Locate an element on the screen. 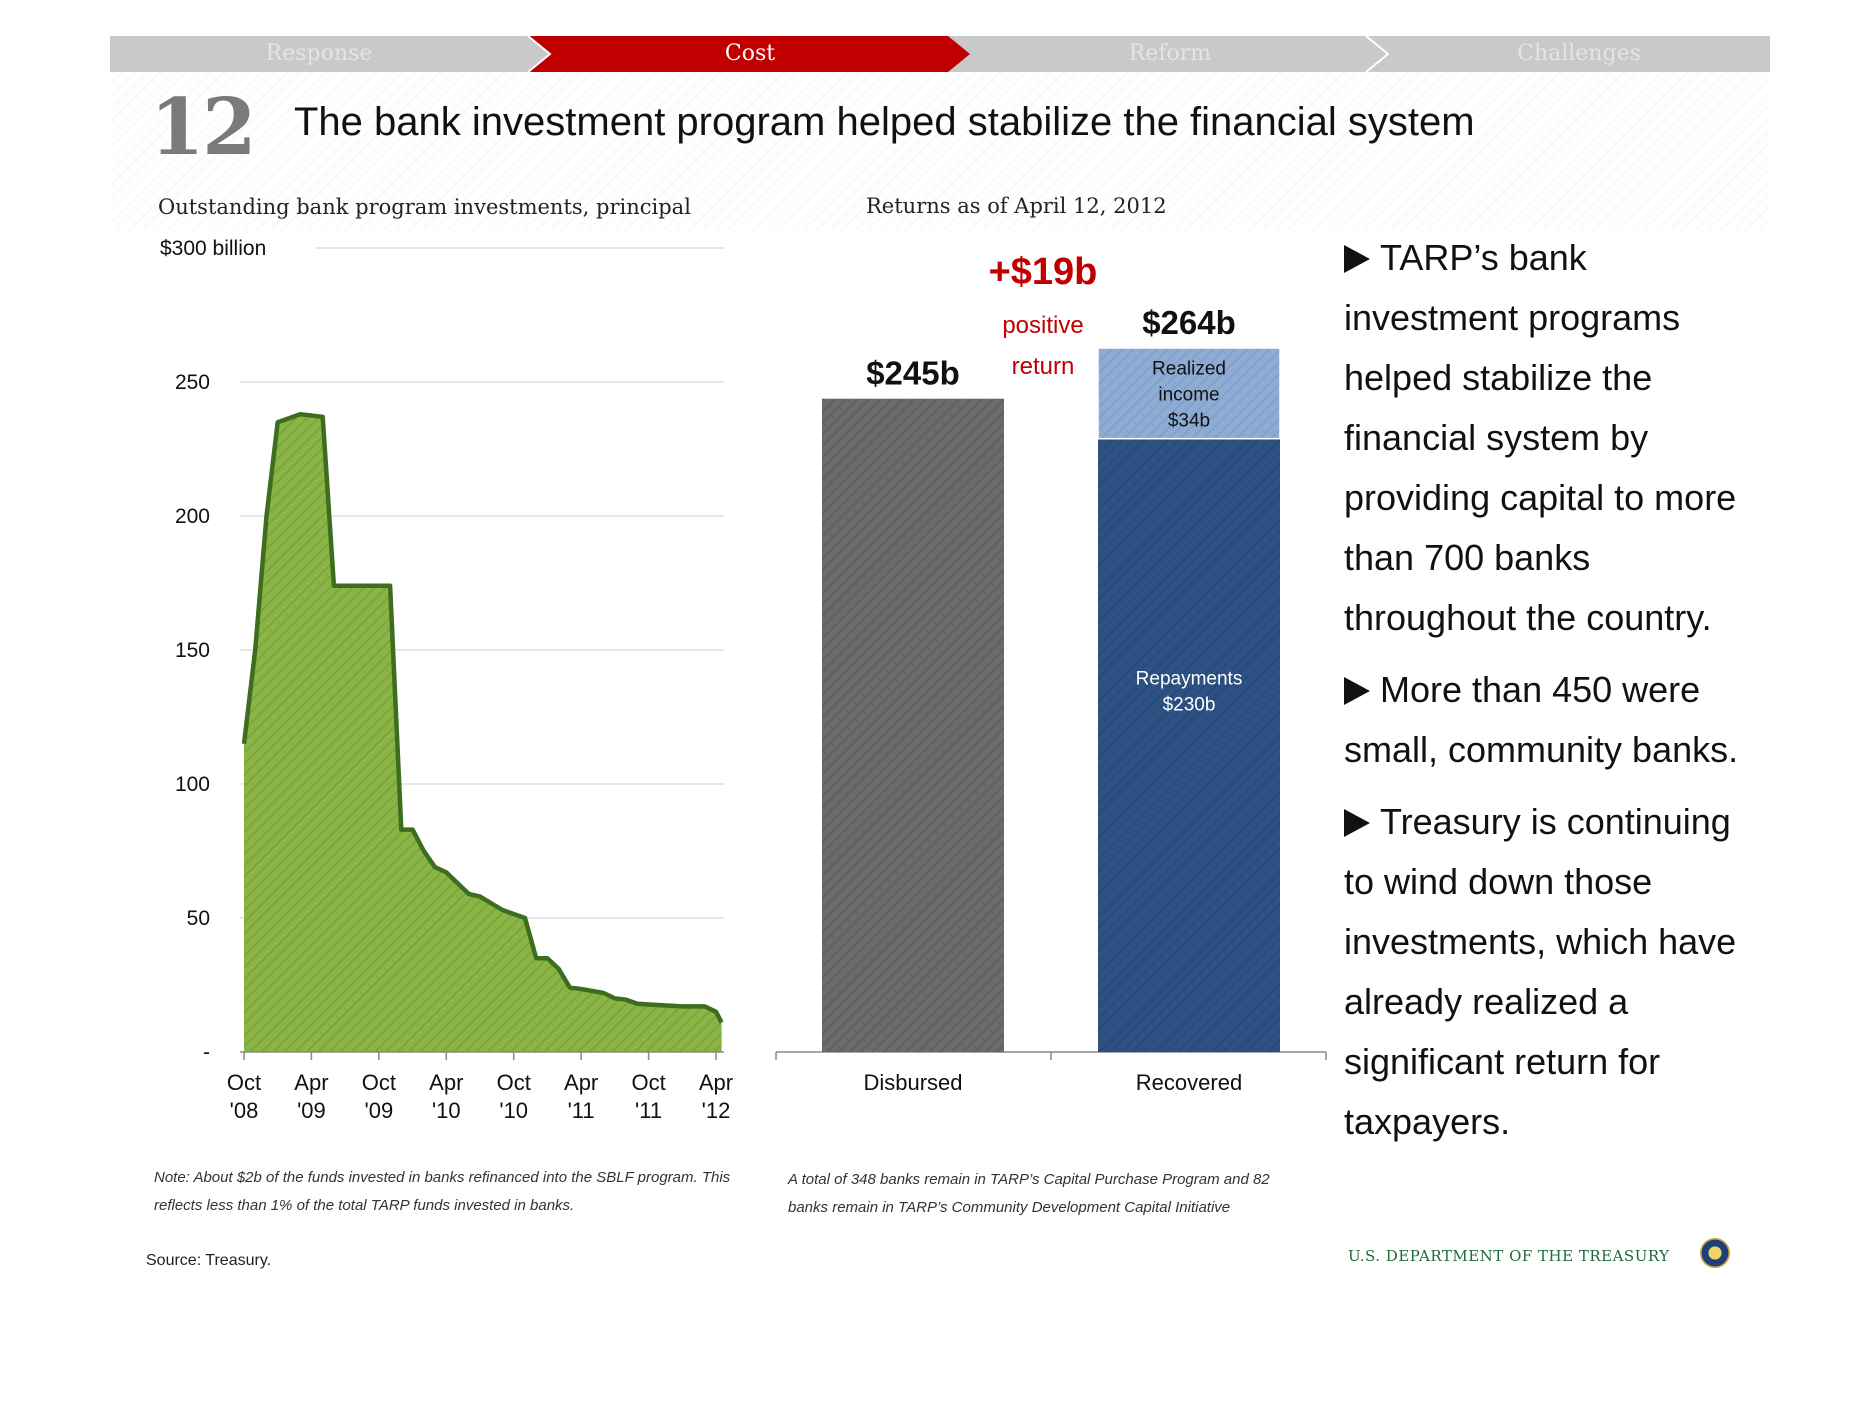  segment-label: $230b is located at coordinates (1189, 704).